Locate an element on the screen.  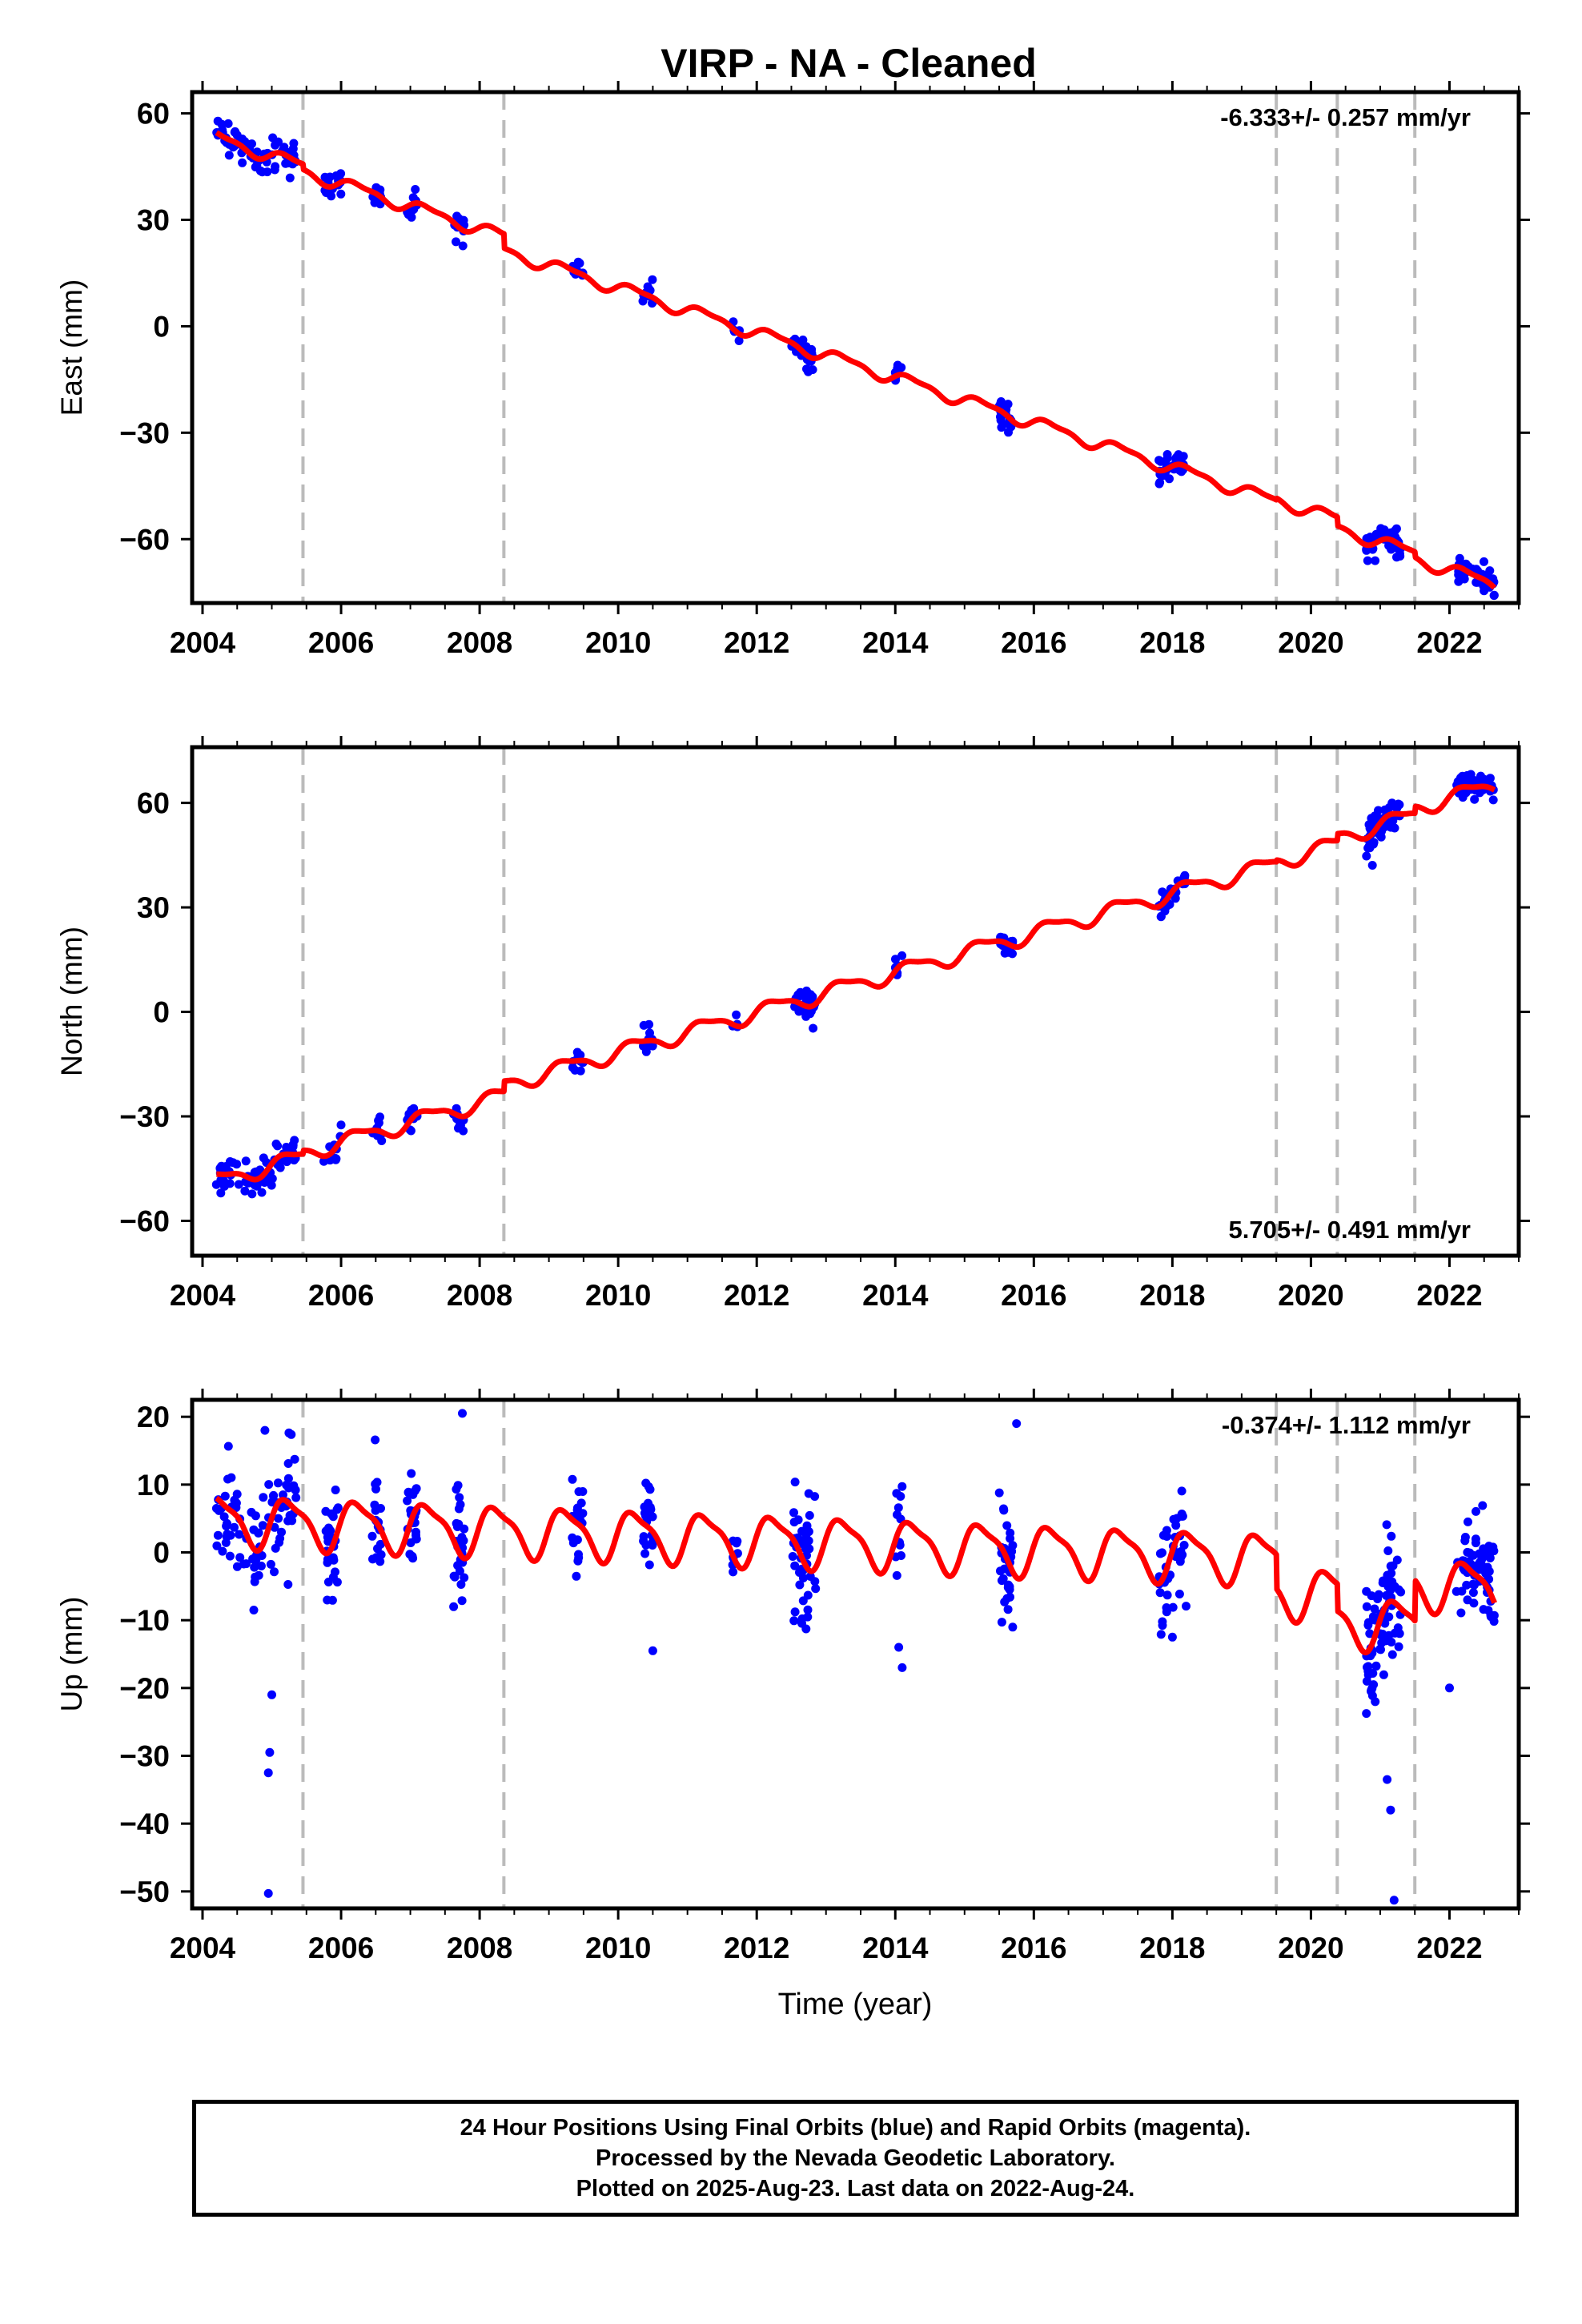
east-x-tick-label: 2006 is located at coordinates (341, 642).